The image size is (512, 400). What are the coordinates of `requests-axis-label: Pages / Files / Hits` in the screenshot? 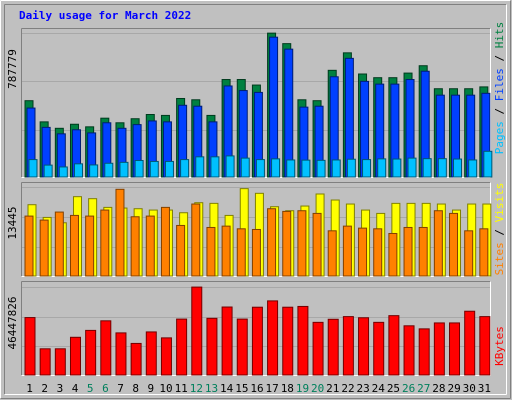 It's located at (499, 88).